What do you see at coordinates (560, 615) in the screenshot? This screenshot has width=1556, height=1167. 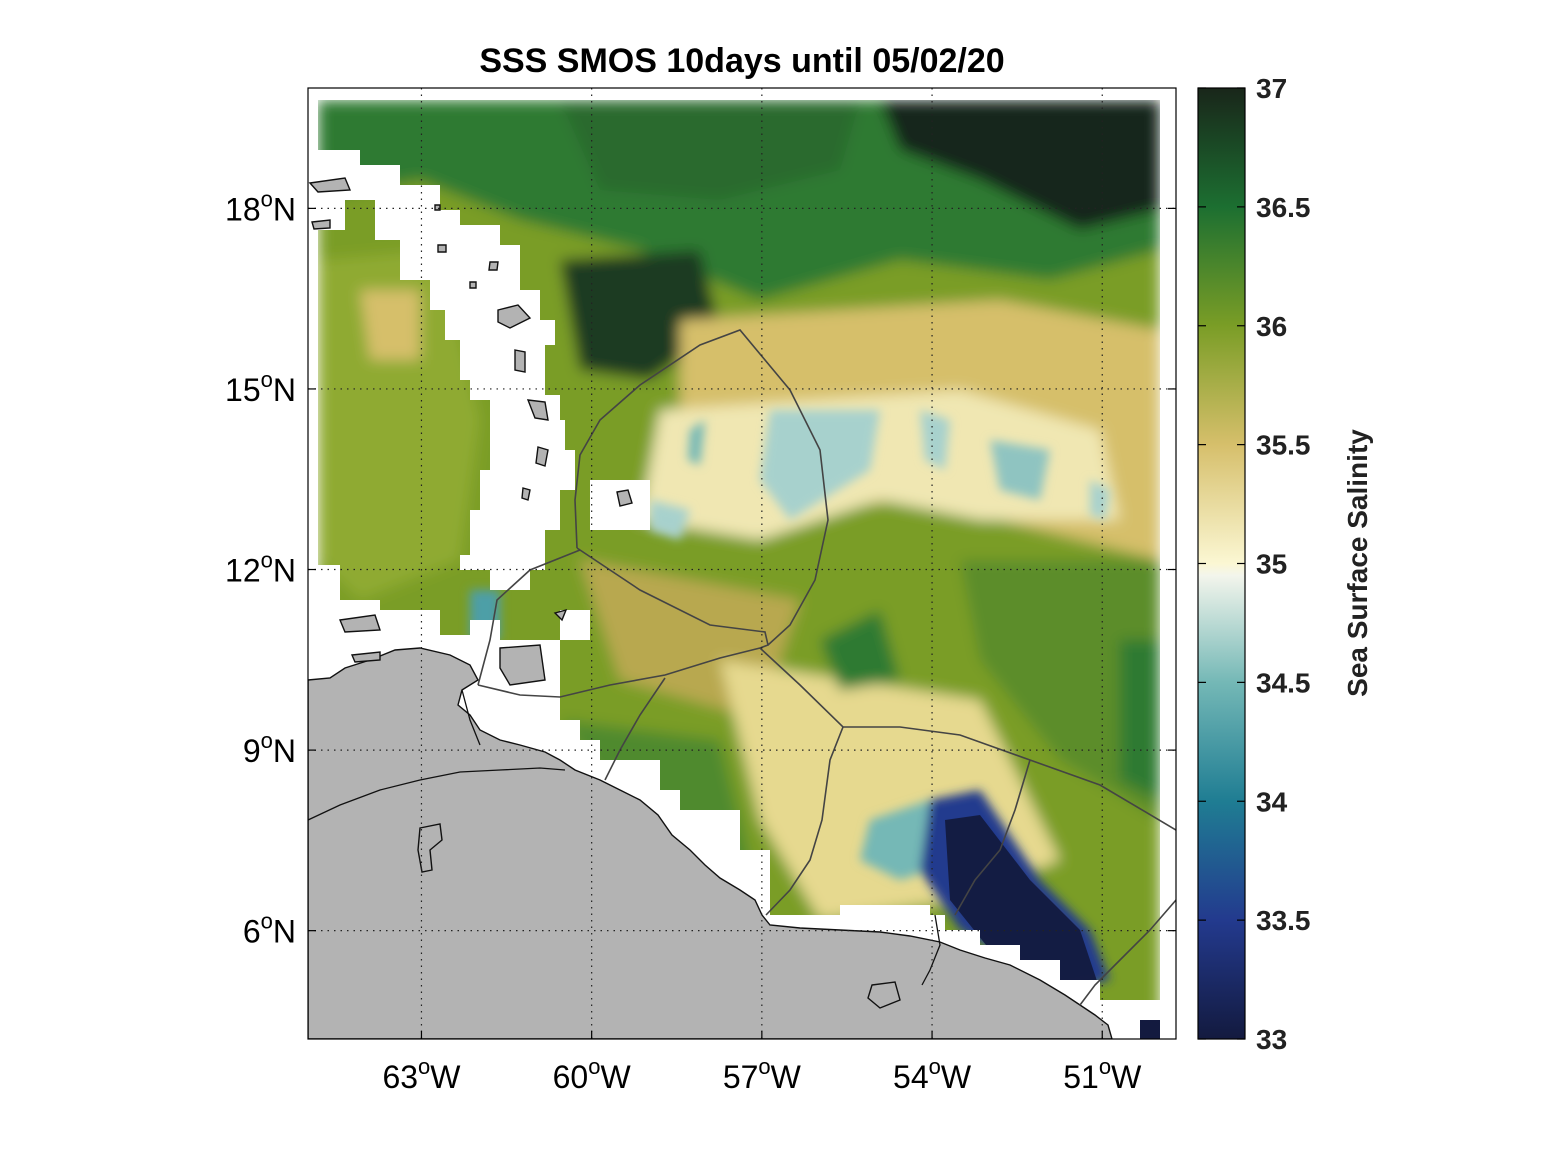 I see `tobago-island` at bounding box center [560, 615].